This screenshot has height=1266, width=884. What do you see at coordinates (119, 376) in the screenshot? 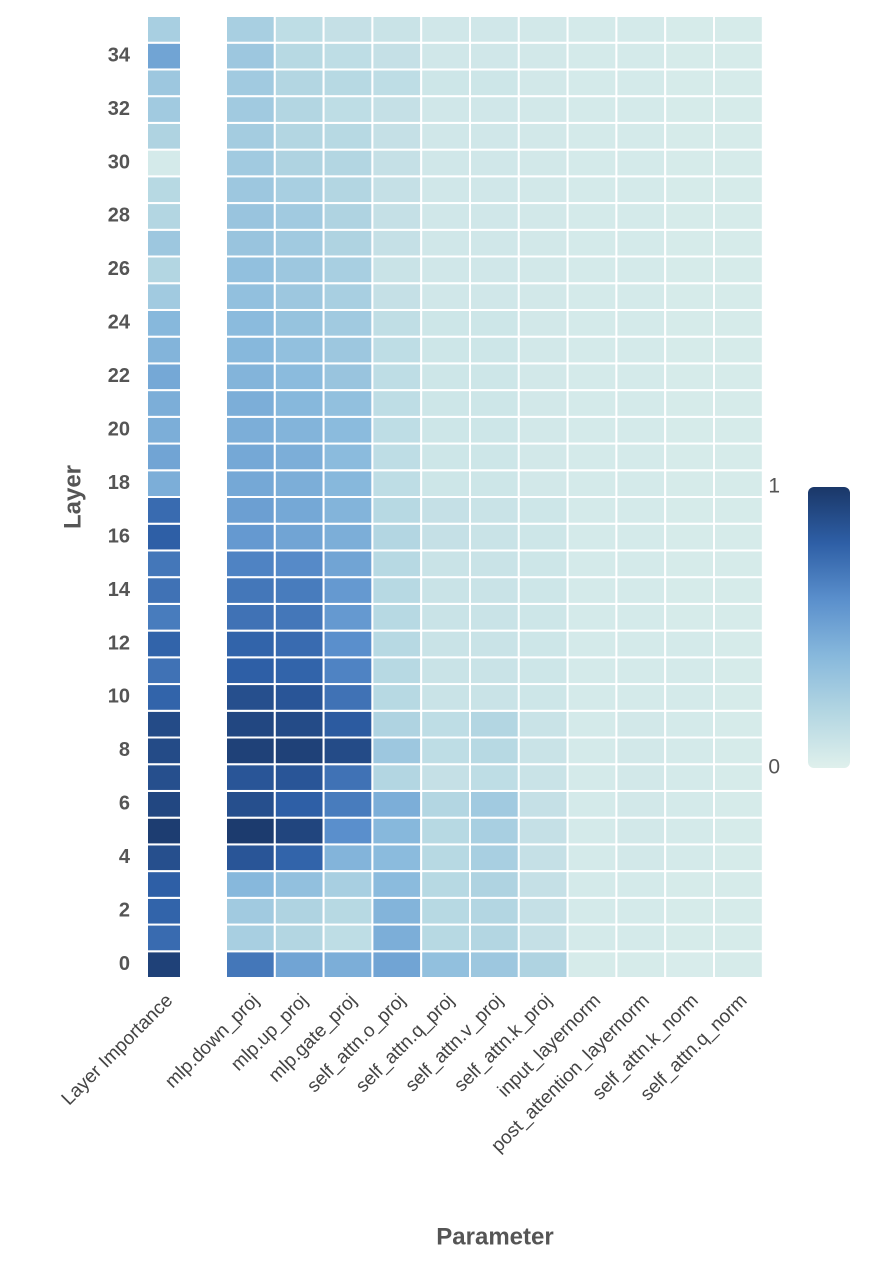
I see `y-tick-label: 22` at bounding box center [119, 376].